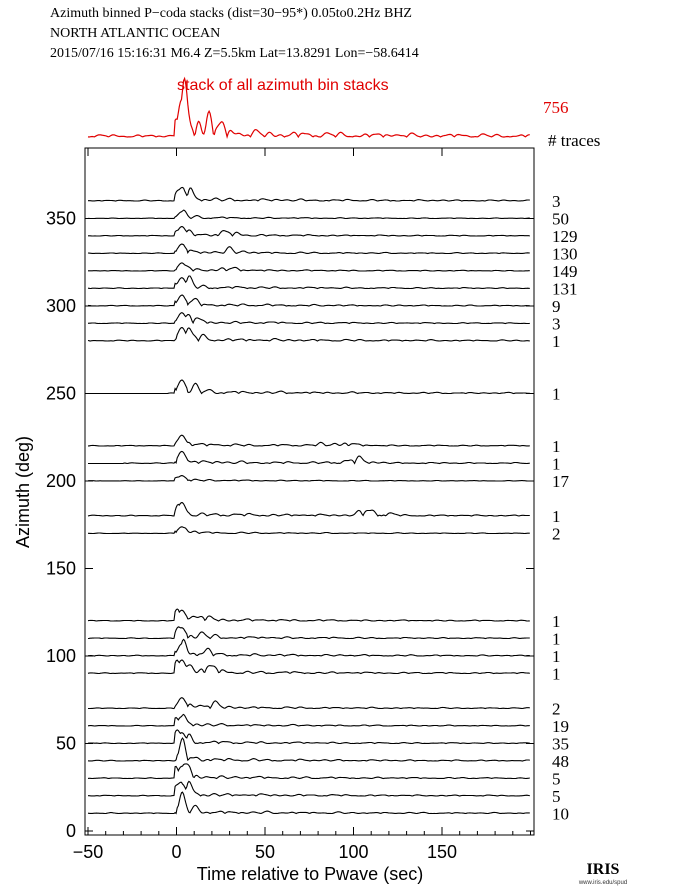 The height and width of the screenshot is (896, 695). What do you see at coordinates (565, 236) in the screenshot?
I see `trace-count-label: 129` at bounding box center [565, 236].